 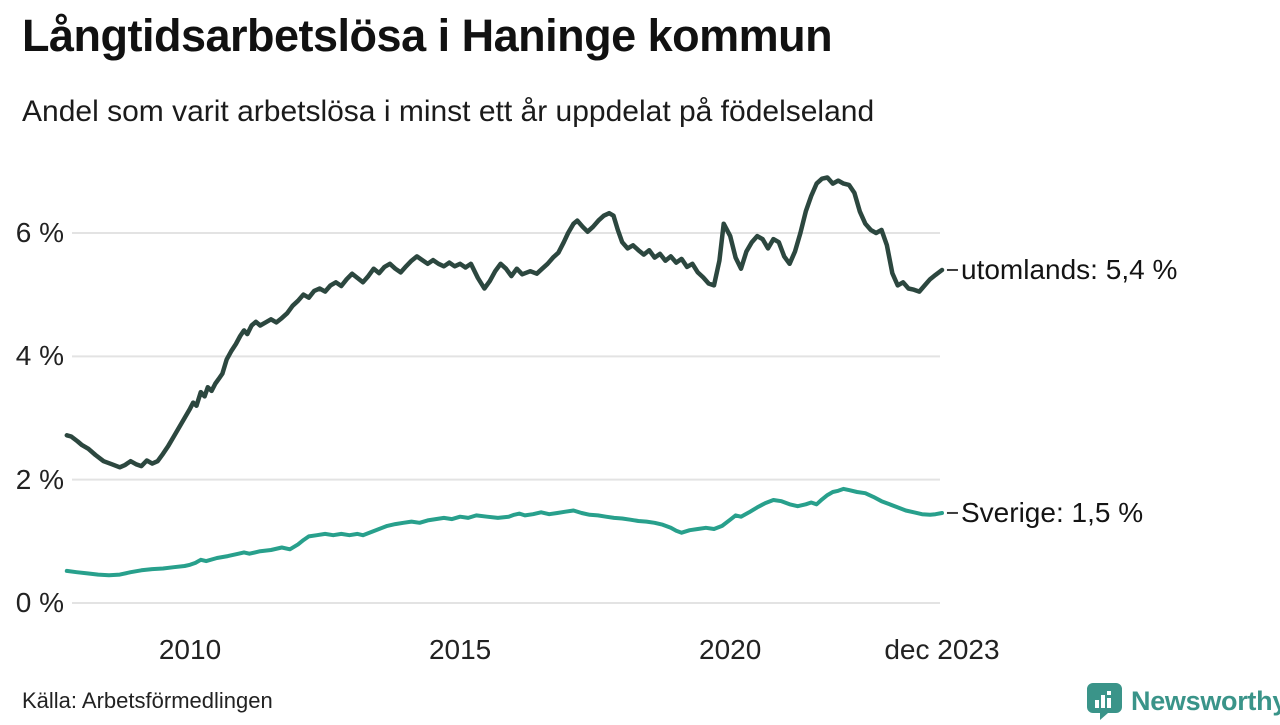 What do you see at coordinates (190, 649) in the screenshot?
I see `x-axis-label-2010: 2010` at bounding box center [190, 649].